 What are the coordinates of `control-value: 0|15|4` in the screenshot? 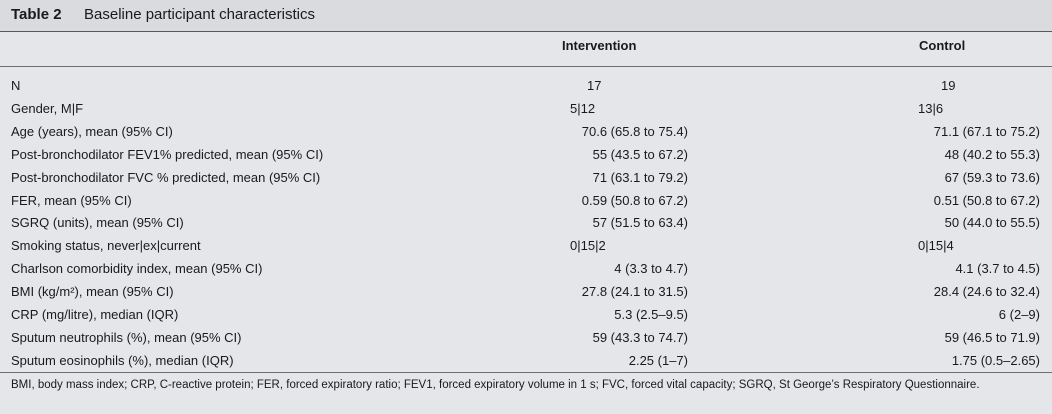 It's located at (936, 246).